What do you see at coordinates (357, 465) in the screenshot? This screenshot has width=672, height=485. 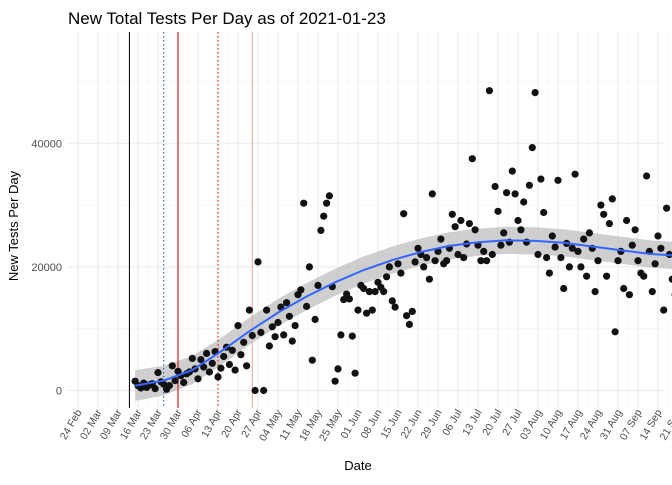 I see `x-axis-label: Date` at bounding box center [357, 465].